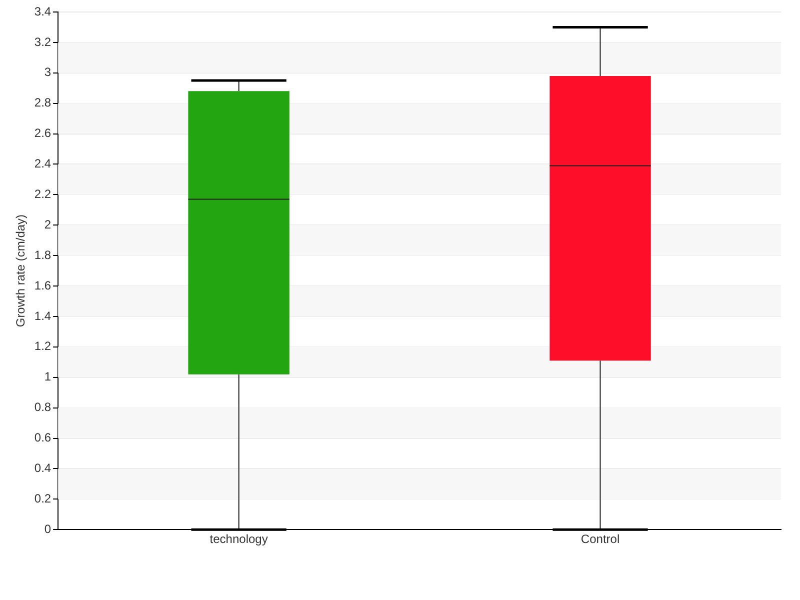 The image size is (800, 600). Describe the element at coordinates (43, 255) in the screenshot. I see `y-tick-label: 1.8` at that location.